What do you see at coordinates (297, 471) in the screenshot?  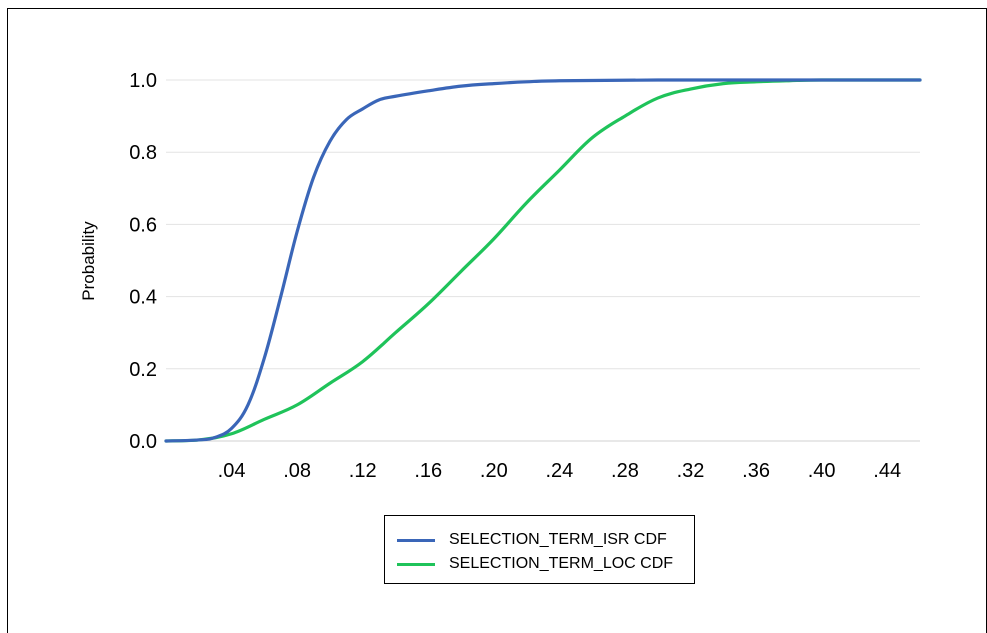 I see `x-tick-label: .08` at bounding box center [297, 471].